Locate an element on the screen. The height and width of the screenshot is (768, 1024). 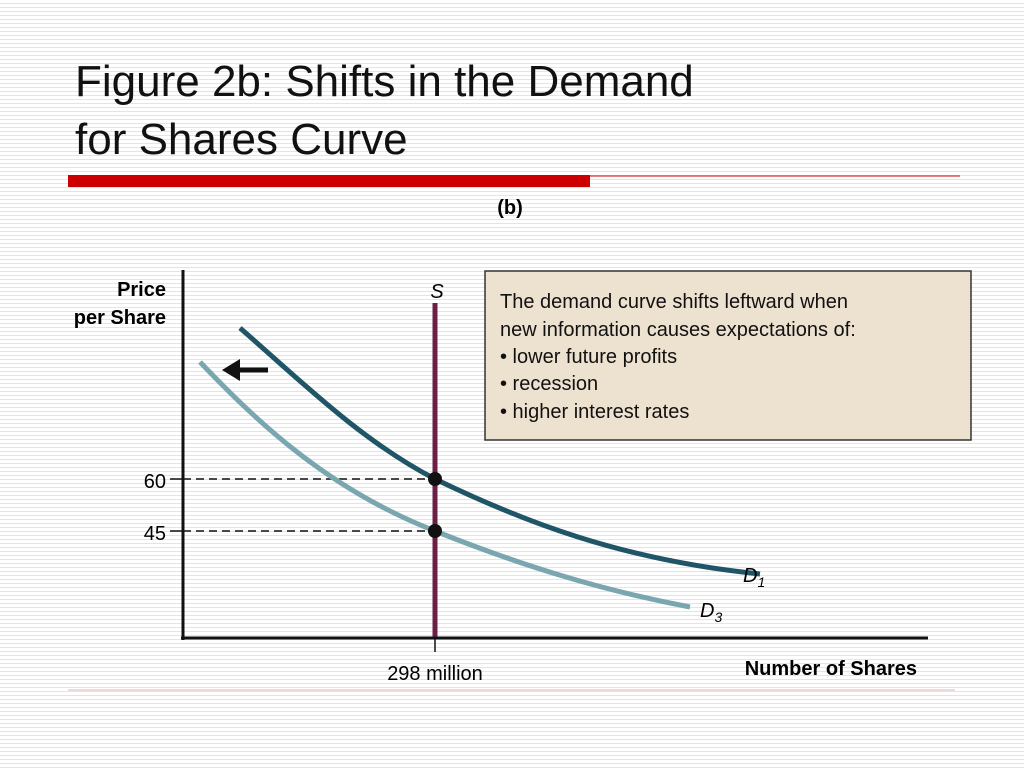
note-line: new information causes expectations of: is located at coordinates (678, 330).